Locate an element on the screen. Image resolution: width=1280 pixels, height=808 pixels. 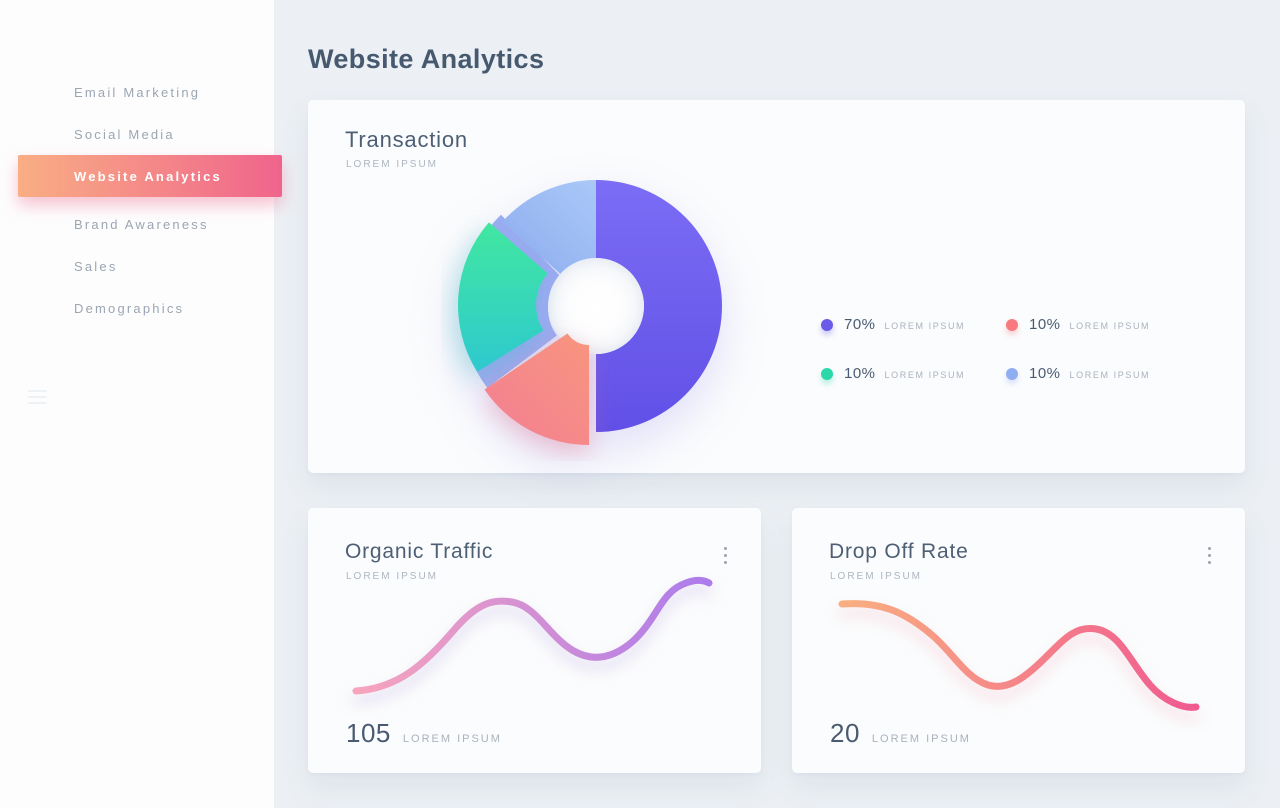
sidebar-item-demographics: Demographics is located at coordinates (129, 308).